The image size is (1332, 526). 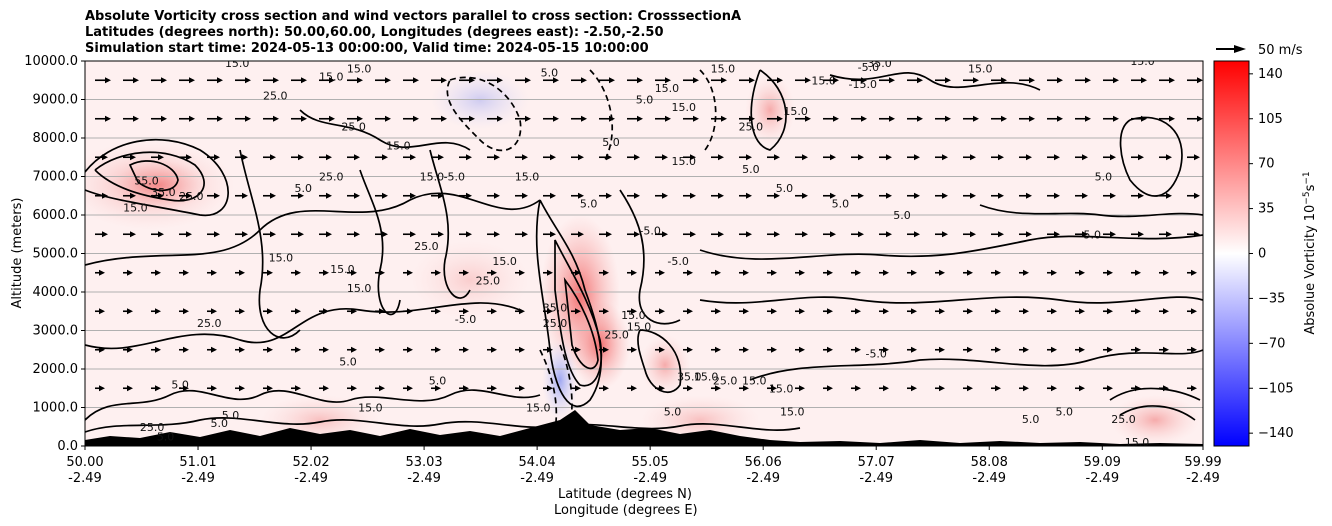 What do you see at coordinates (1231, 253) in the screenshot?
I see `colorbar-gradient` at bounding box center [1231, 253].